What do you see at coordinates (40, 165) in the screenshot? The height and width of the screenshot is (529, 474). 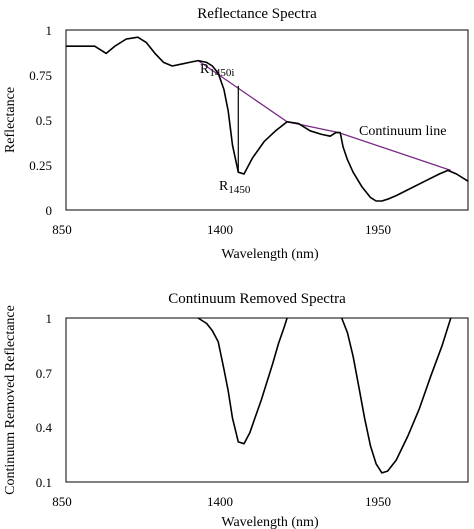 I see `reflectance-y-tick: 0.25` at bounding box center [40, 165].